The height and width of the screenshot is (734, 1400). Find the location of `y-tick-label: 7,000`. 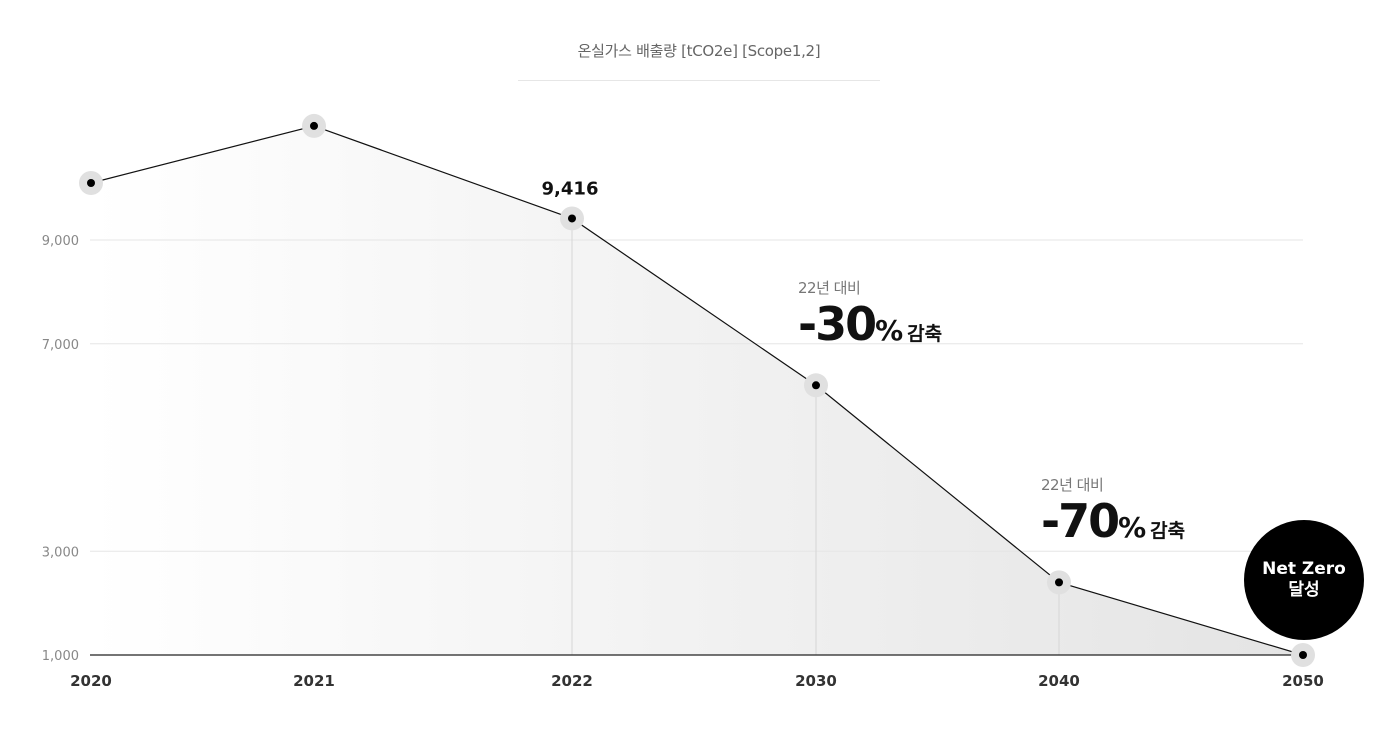

y-tick-label: 7,000 is located at coordinates (60, 345).